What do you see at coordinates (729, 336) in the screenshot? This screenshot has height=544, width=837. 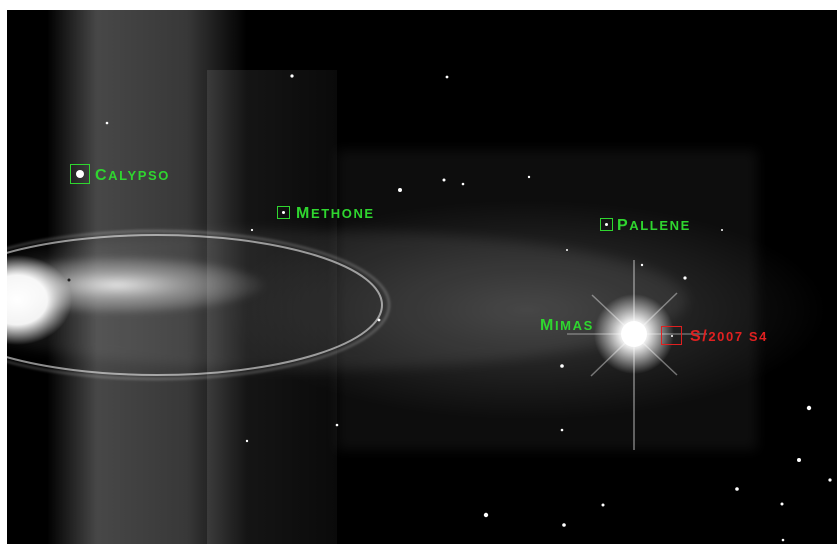 I see `s2007s4-label: S/2007 S4` at bounding box center [729, 336].